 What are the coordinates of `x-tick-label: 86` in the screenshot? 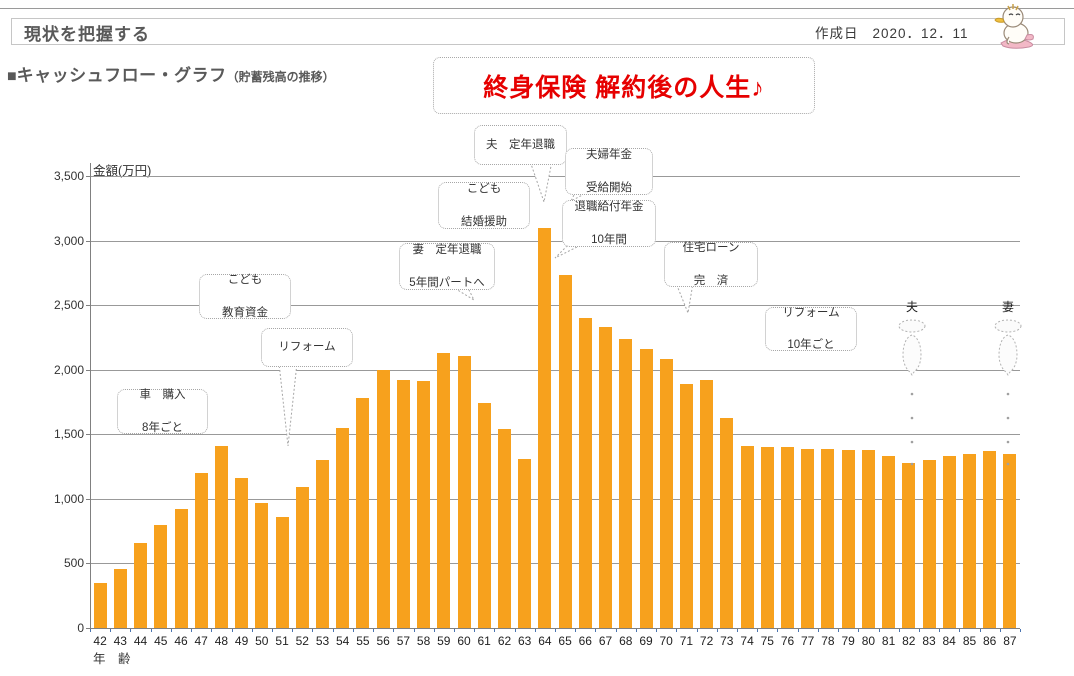 It's located at (990, 641).